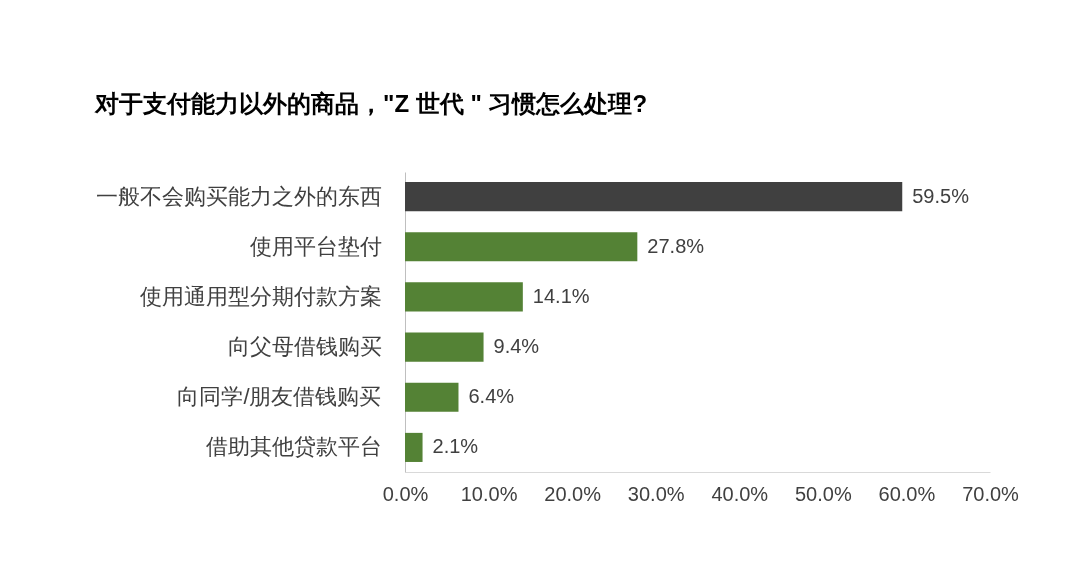 Image resolution: width=1065 pixels, height=587 pixels. What do you see at coordinates (279, 397) in the screenshot?
I see `y-tick-label: 向同学/朋友借钱购买` at bounding box center [279, 397].